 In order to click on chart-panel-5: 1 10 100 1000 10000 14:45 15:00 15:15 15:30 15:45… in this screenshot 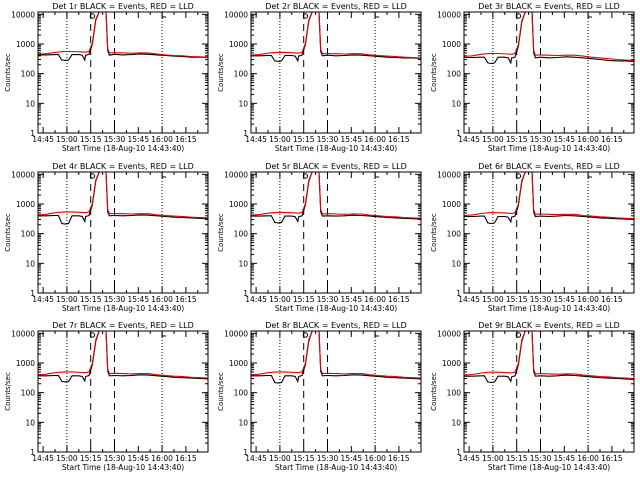, I will do `click(319, 237)`.